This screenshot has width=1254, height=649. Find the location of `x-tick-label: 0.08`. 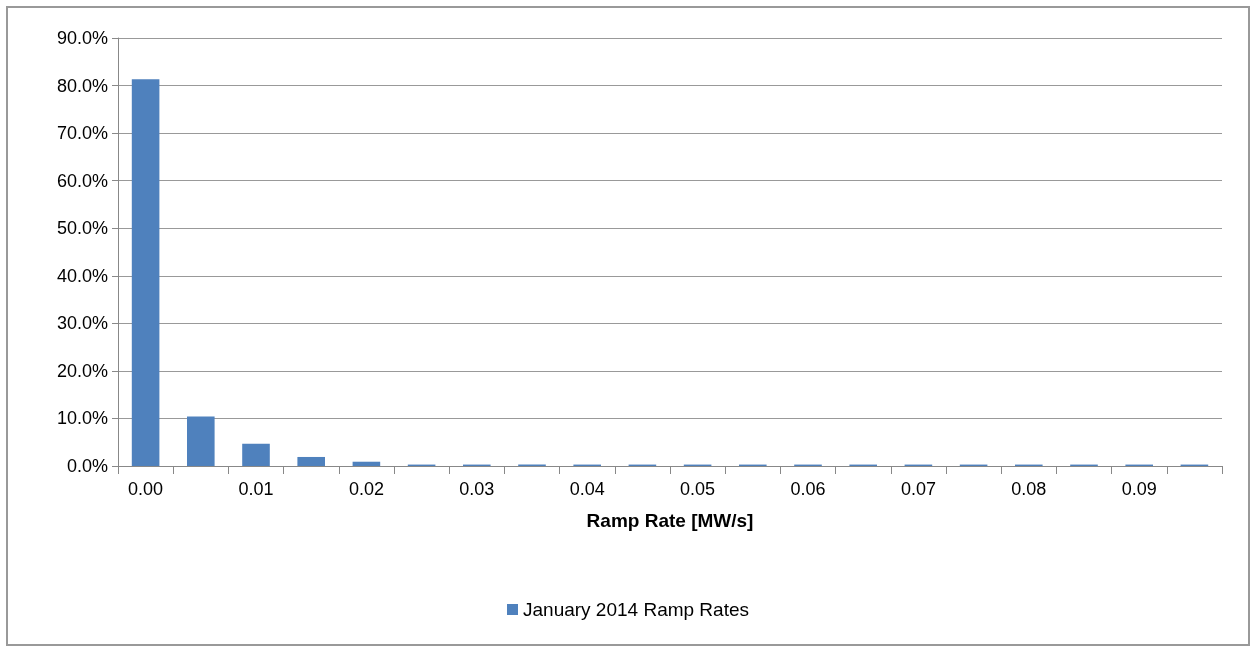

x-tick-label: 0.08 is located at coordinates (1029, 489).